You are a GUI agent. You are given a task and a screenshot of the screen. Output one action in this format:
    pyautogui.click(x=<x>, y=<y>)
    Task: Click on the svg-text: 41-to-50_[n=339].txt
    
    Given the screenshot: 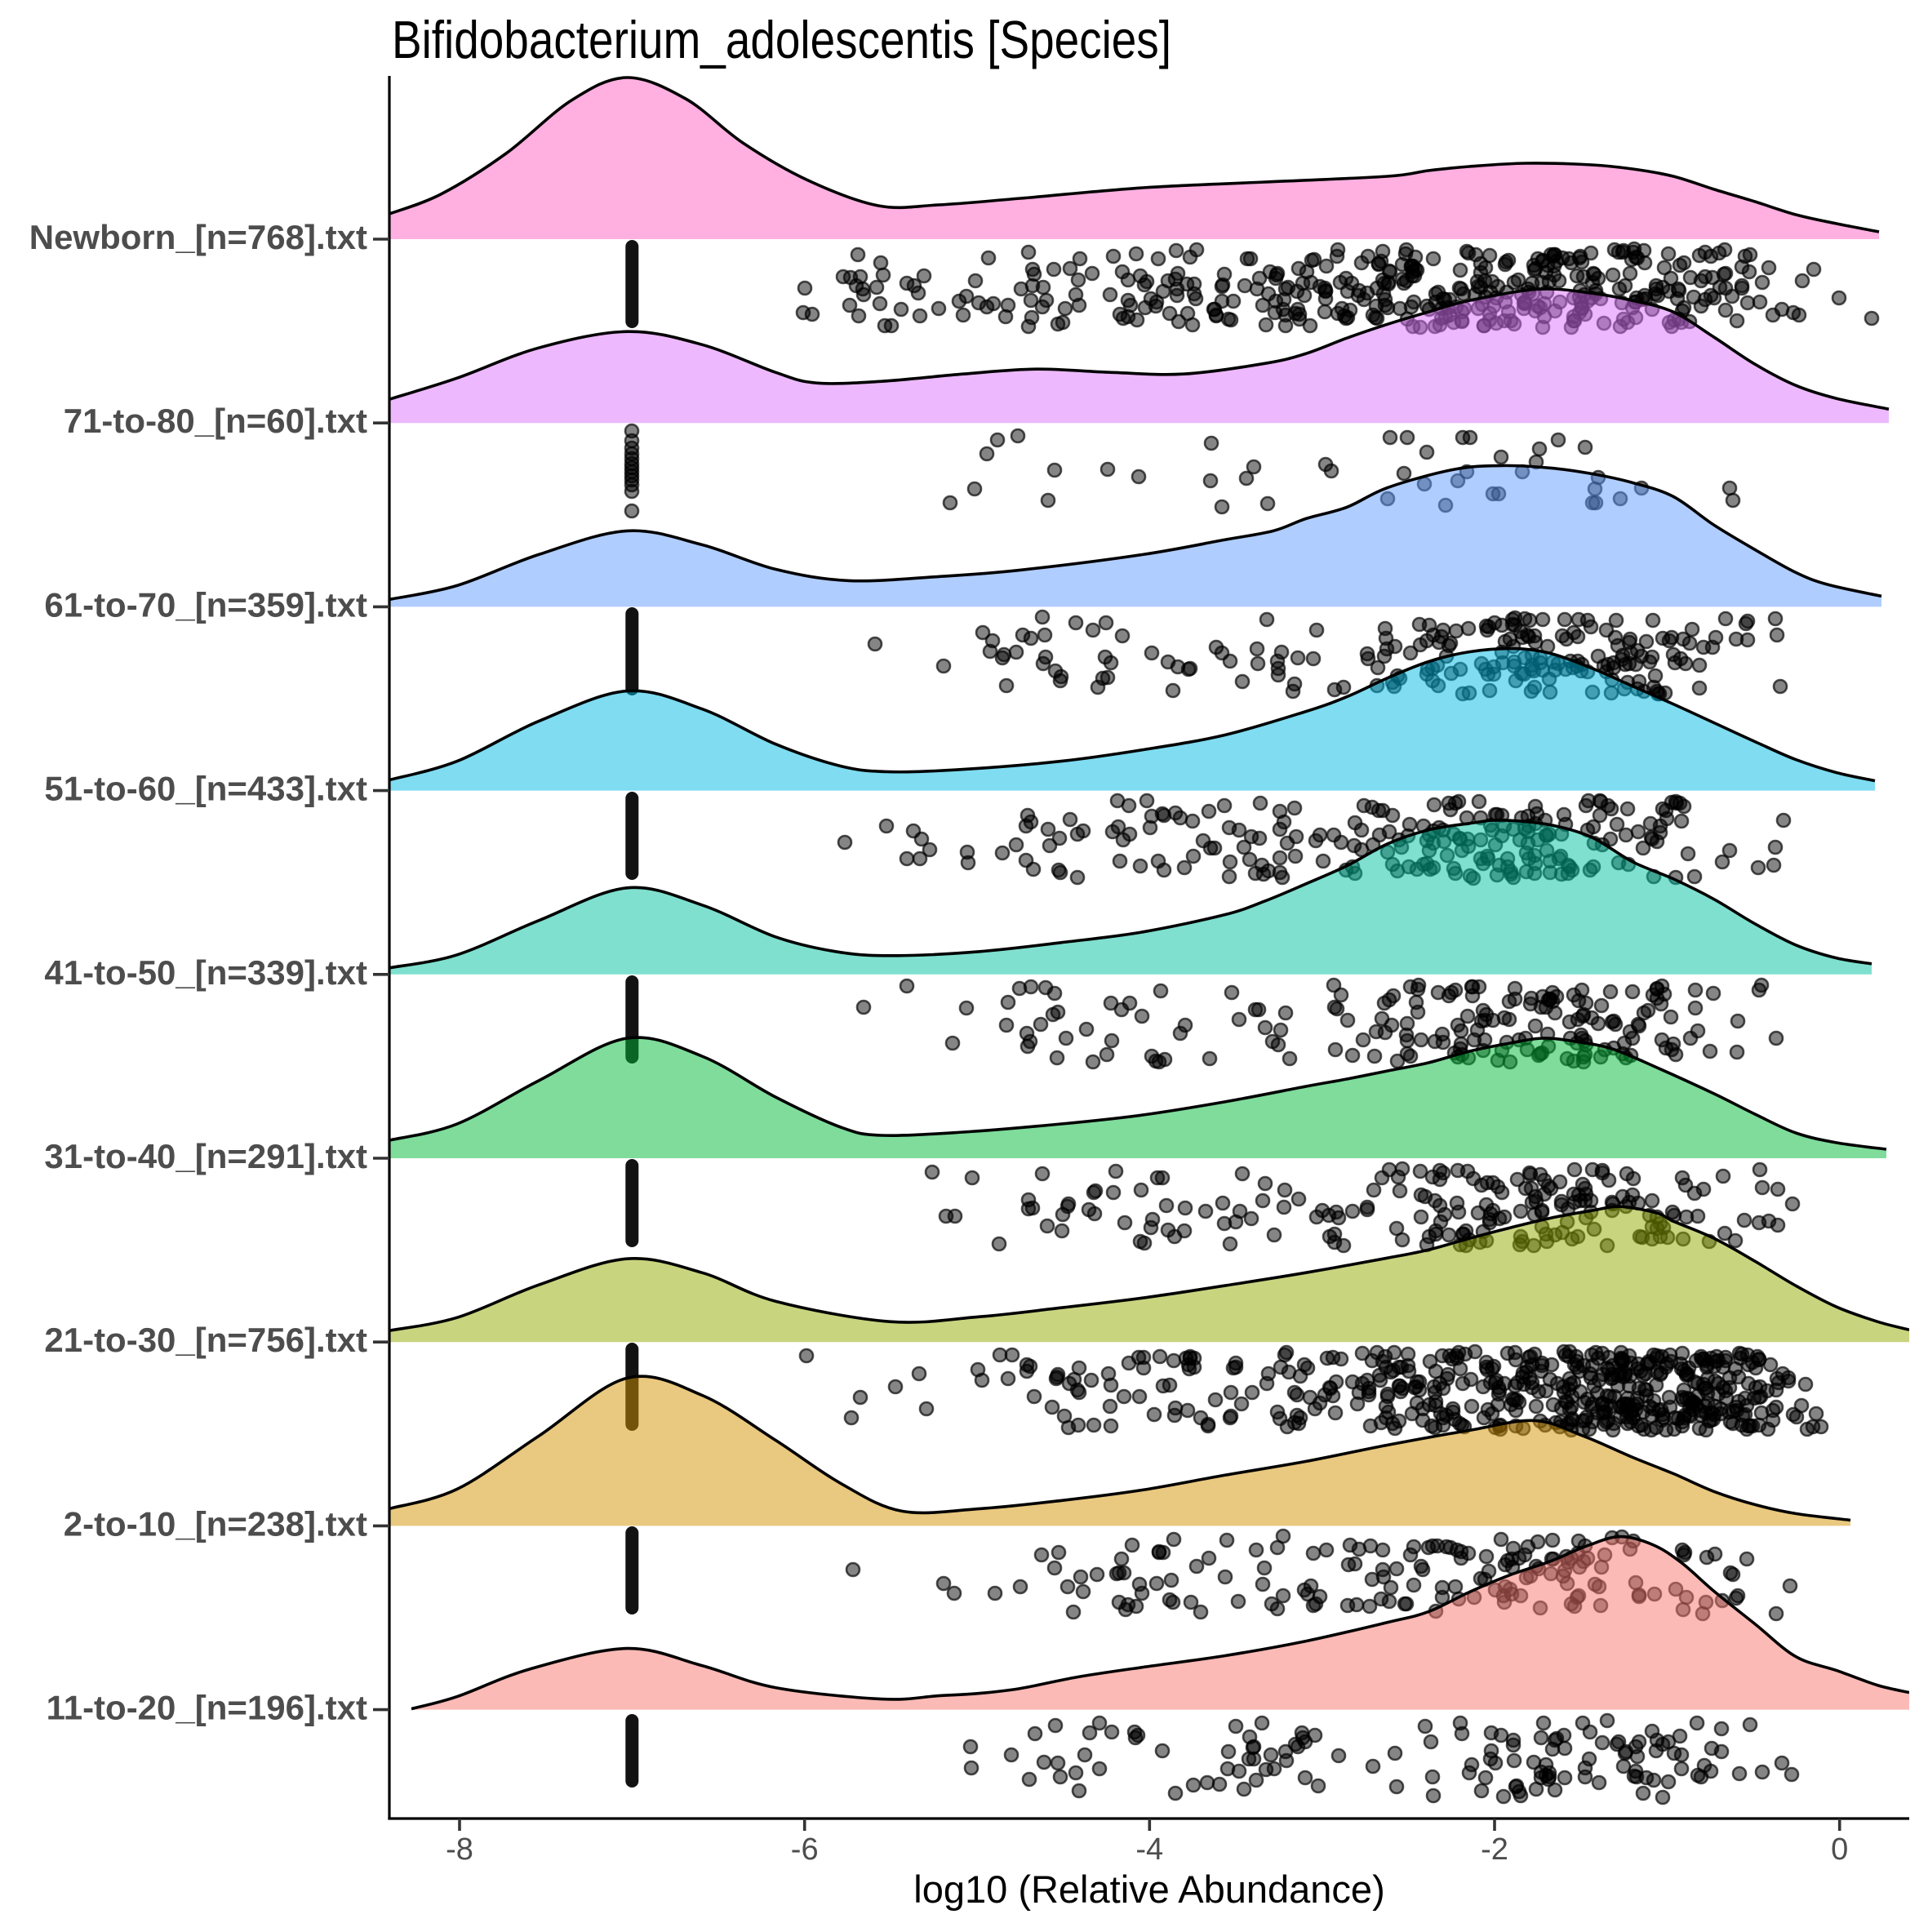 What is the action you would take?
    pyautogui.click(x=205, y=972)
    